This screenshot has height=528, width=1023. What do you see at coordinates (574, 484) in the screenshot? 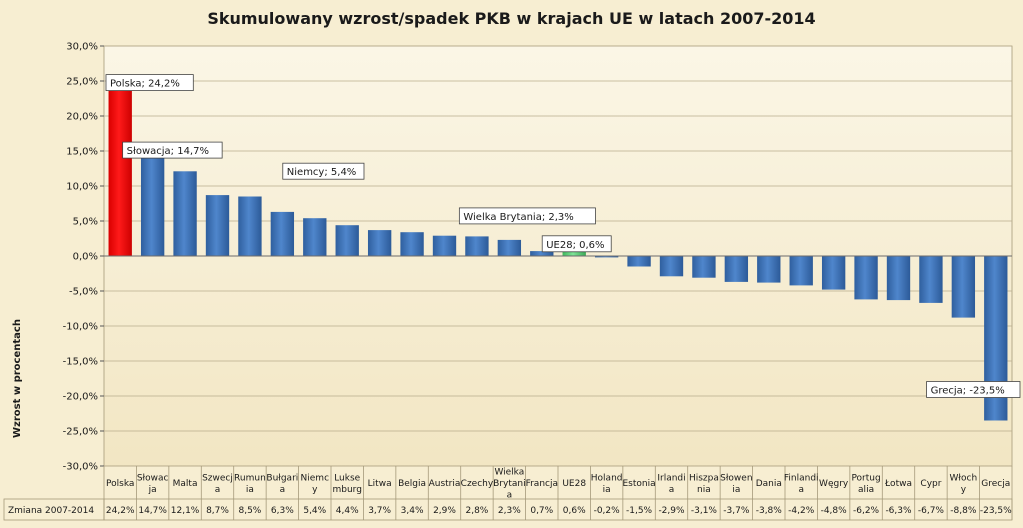
I see `x-tick-label-ue28: UE28` at bounding box center [574, 484].